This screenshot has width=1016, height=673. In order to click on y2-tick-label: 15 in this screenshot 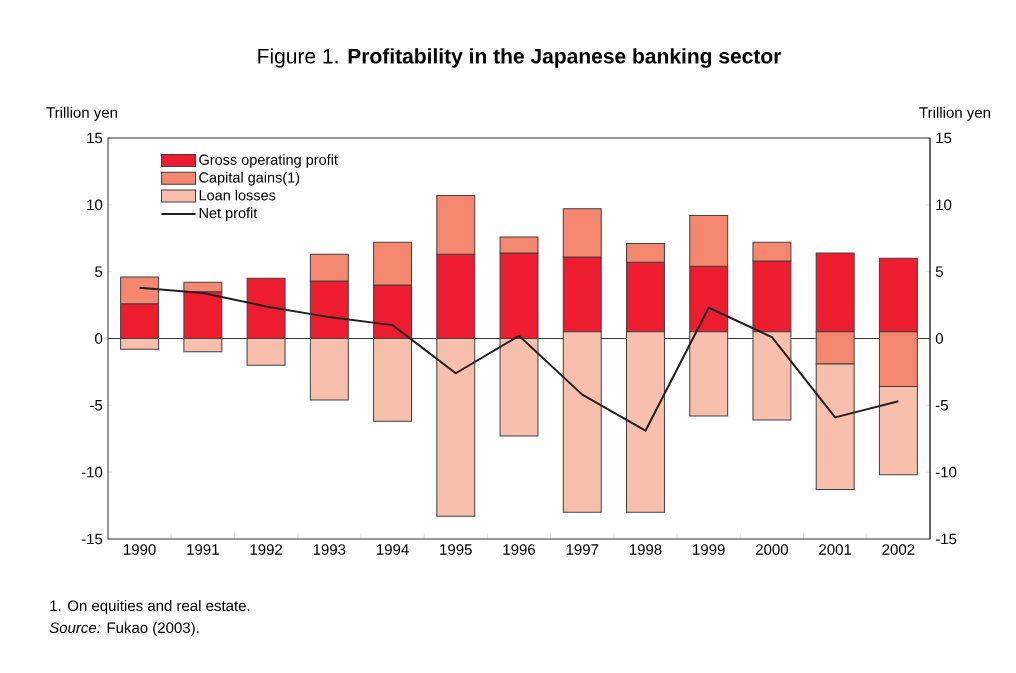, I will do `click(944, 138)`.